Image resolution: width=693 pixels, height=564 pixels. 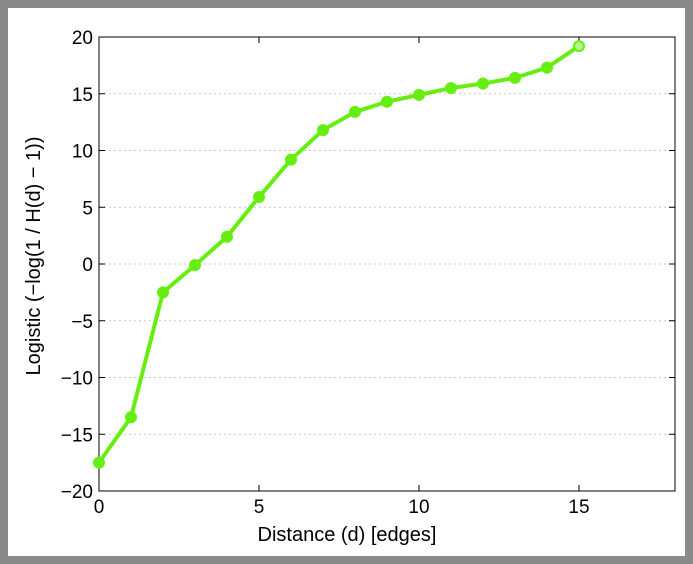 What do you see at coordinates (418, 507) in the screenshot?
I see `x-tick-label: 10` at bounding box center [418, 507].